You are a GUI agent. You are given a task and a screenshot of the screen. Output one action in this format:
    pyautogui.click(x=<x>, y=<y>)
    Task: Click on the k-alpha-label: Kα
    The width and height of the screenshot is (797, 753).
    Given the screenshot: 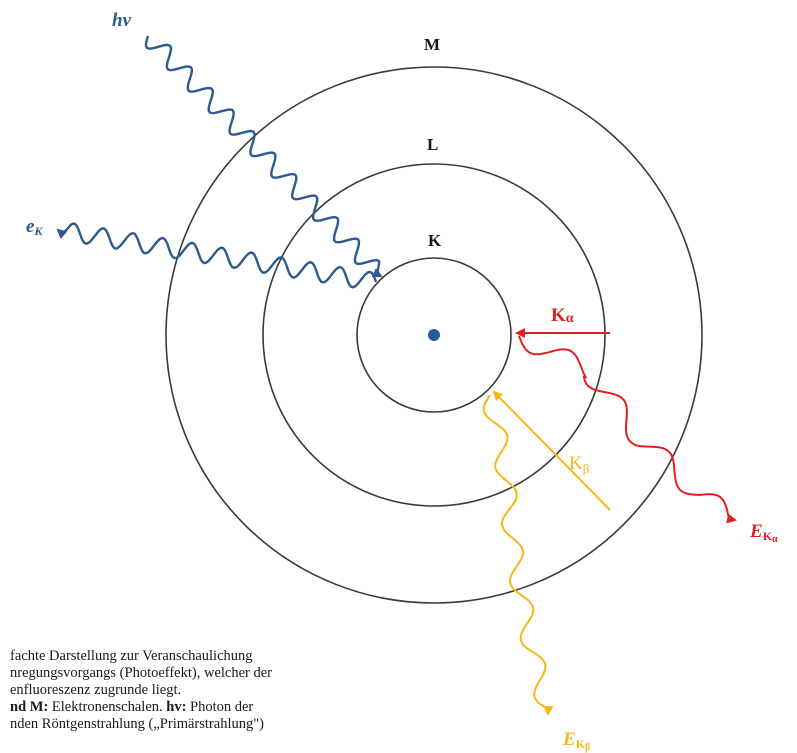 What is the action you would take?
    pyautogui.click(x=562, y=315)
    